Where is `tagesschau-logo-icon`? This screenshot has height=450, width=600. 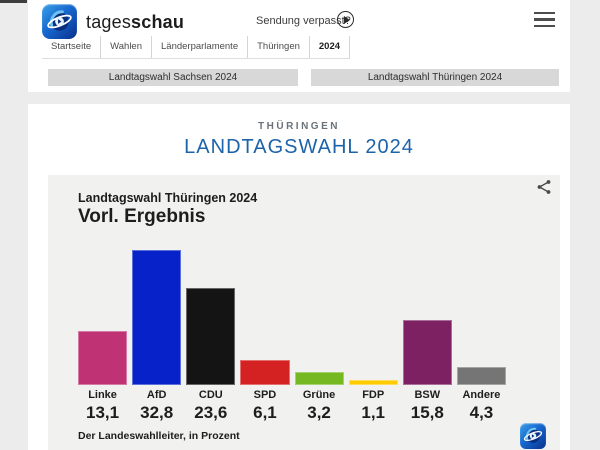 tagesschau-logo-icon is located at coordinates (59, 21).